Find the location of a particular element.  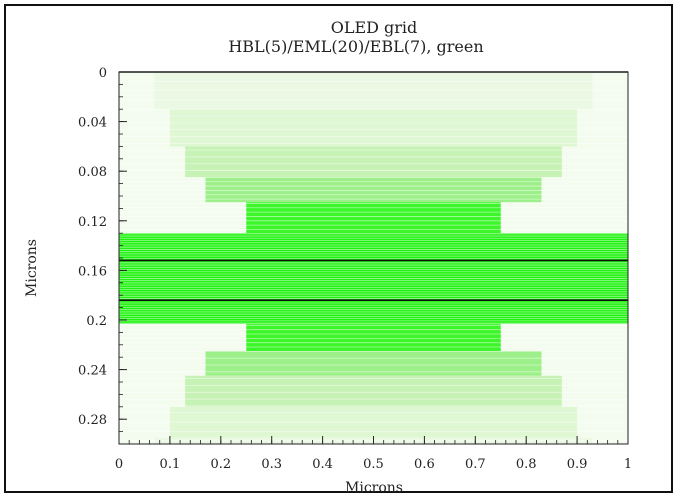

x-tick-label: 0.4 is located at coordinates (322, 464).